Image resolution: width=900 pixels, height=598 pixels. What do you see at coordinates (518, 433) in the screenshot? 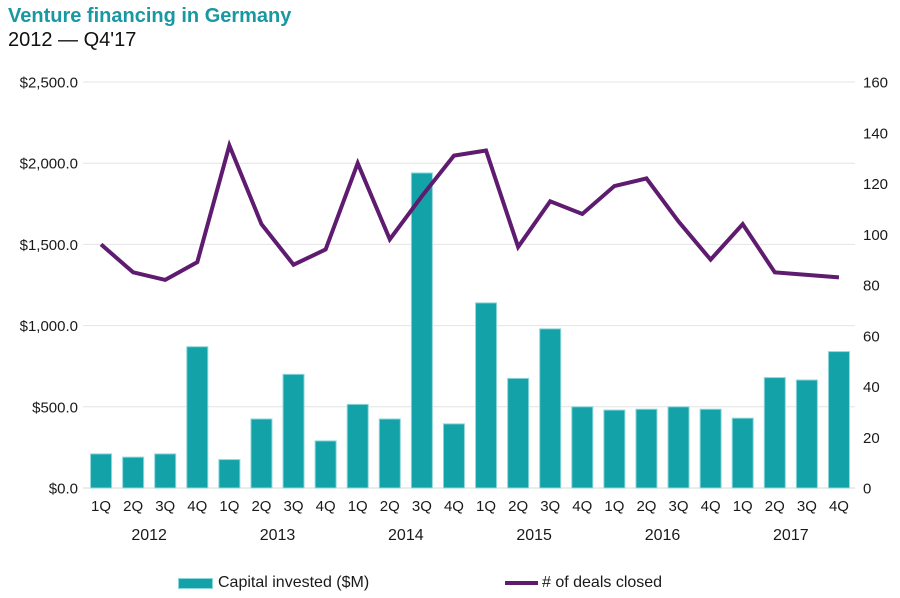
I see `capital-invested-bar-2015-2Q` at bounding box center [518, 433].